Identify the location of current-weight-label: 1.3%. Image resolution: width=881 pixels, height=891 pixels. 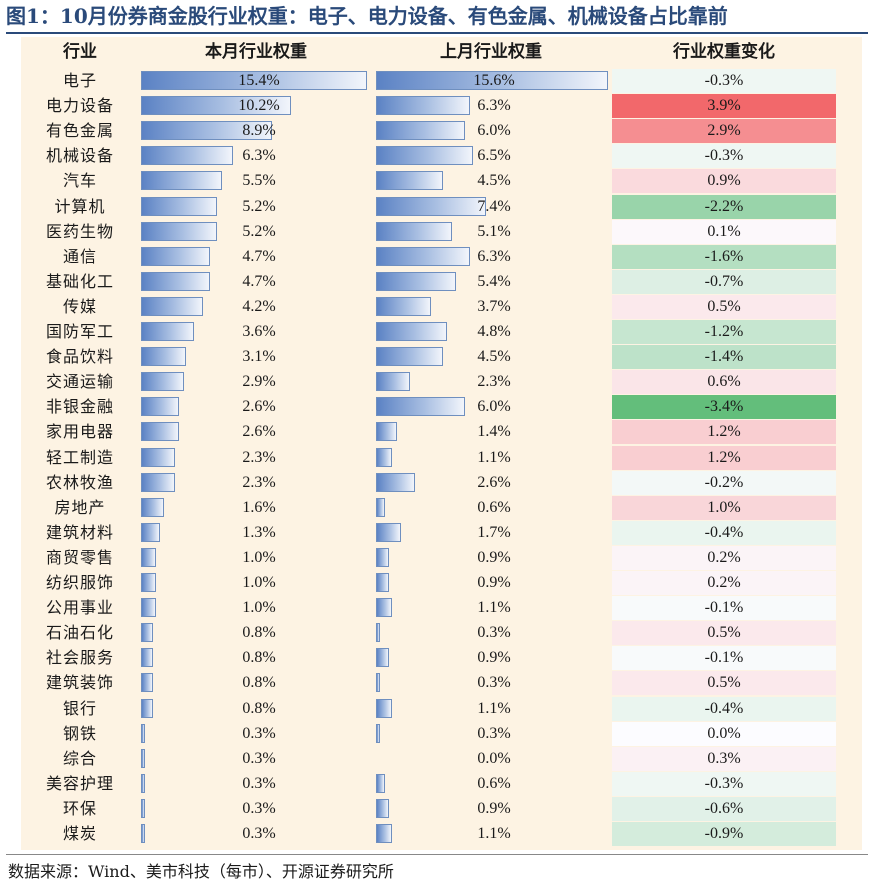
(259, 532).